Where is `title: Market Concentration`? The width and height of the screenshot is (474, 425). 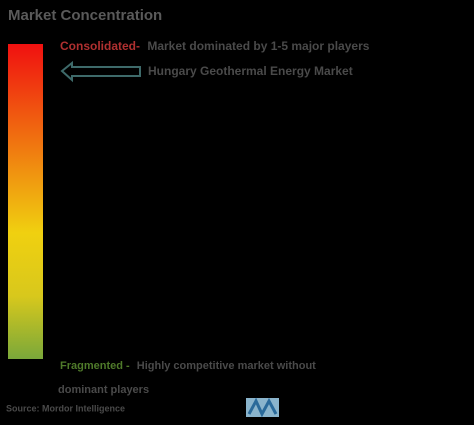 title: Market Concentration is located at coordinates (85, 15).